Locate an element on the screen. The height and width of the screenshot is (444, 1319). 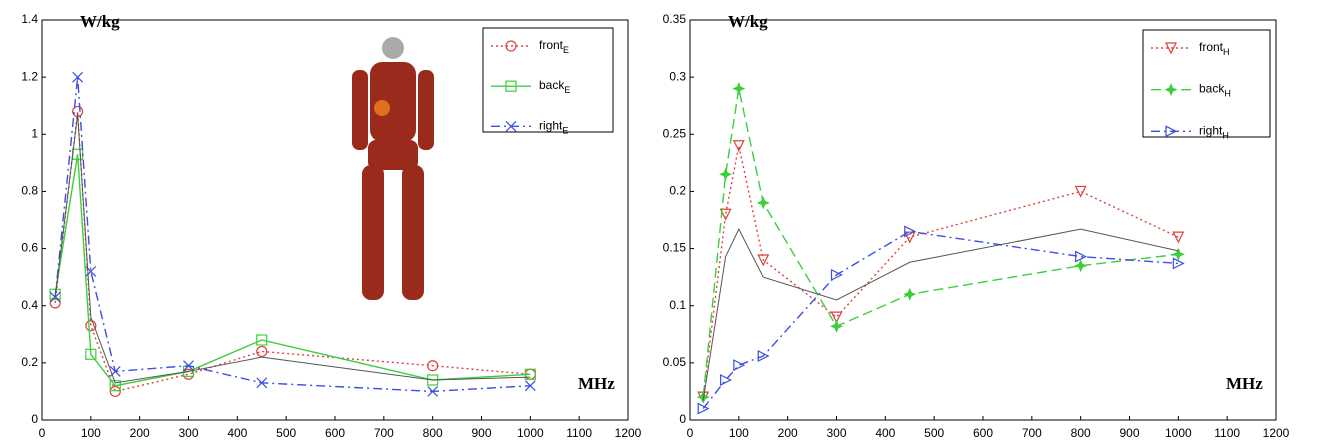
y-tick-label: 0.25 is located at coordinates (675, 133).